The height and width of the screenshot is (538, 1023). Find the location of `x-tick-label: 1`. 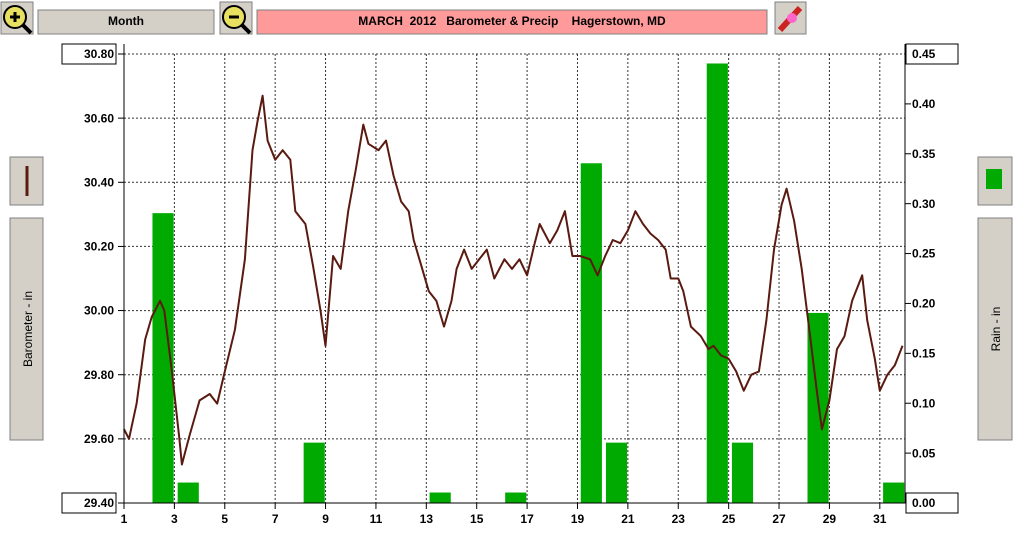

x-tick-label: 1 is located at coordinates (124, 519).